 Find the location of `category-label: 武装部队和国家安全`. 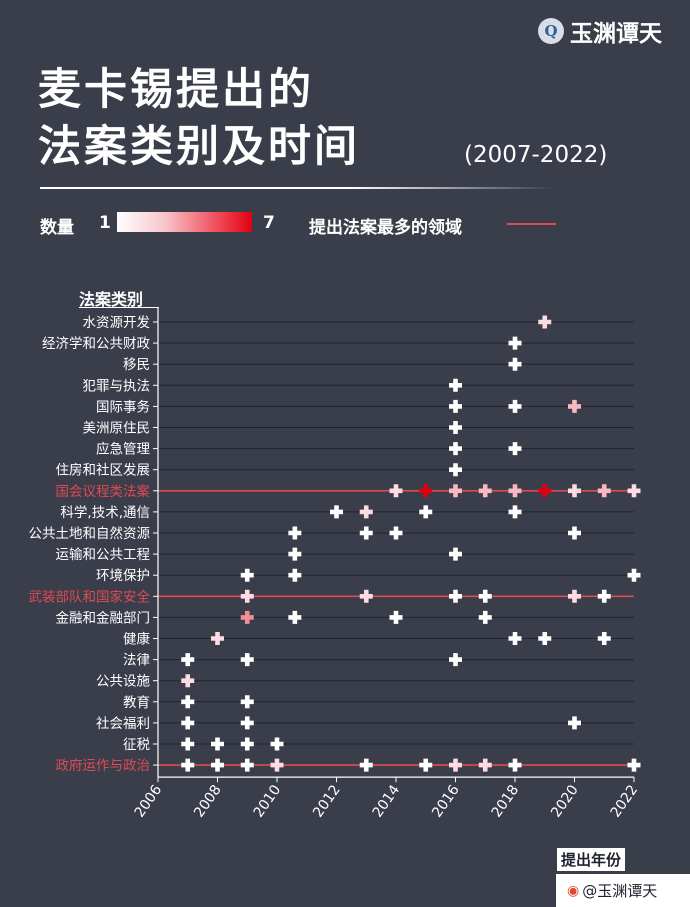

category-label: 武装部队和国家安全 is located at coordinates (90, 596).